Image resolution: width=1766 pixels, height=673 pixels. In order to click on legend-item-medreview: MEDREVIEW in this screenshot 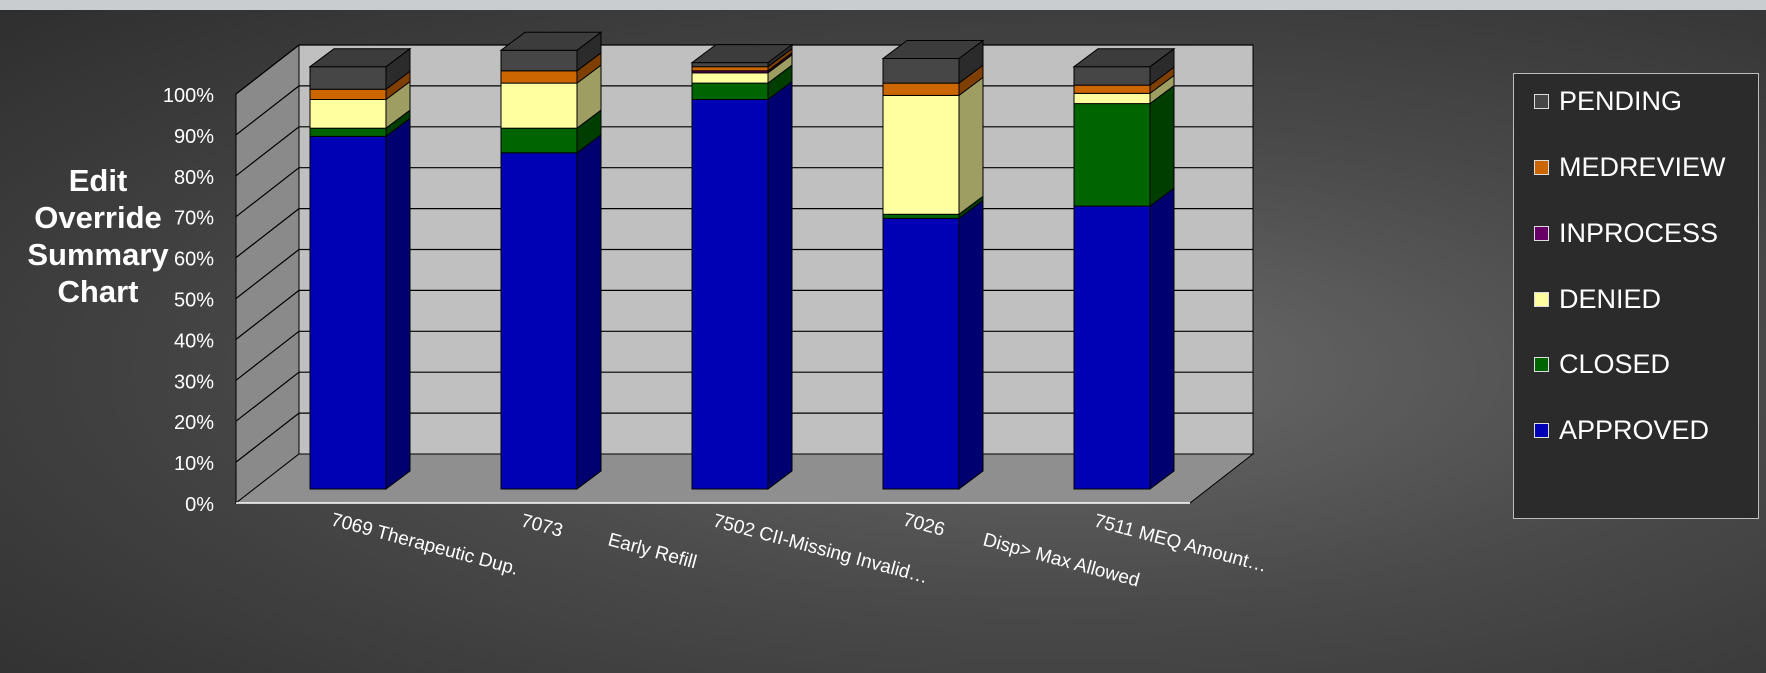, I will do `click(1630, 167)`.